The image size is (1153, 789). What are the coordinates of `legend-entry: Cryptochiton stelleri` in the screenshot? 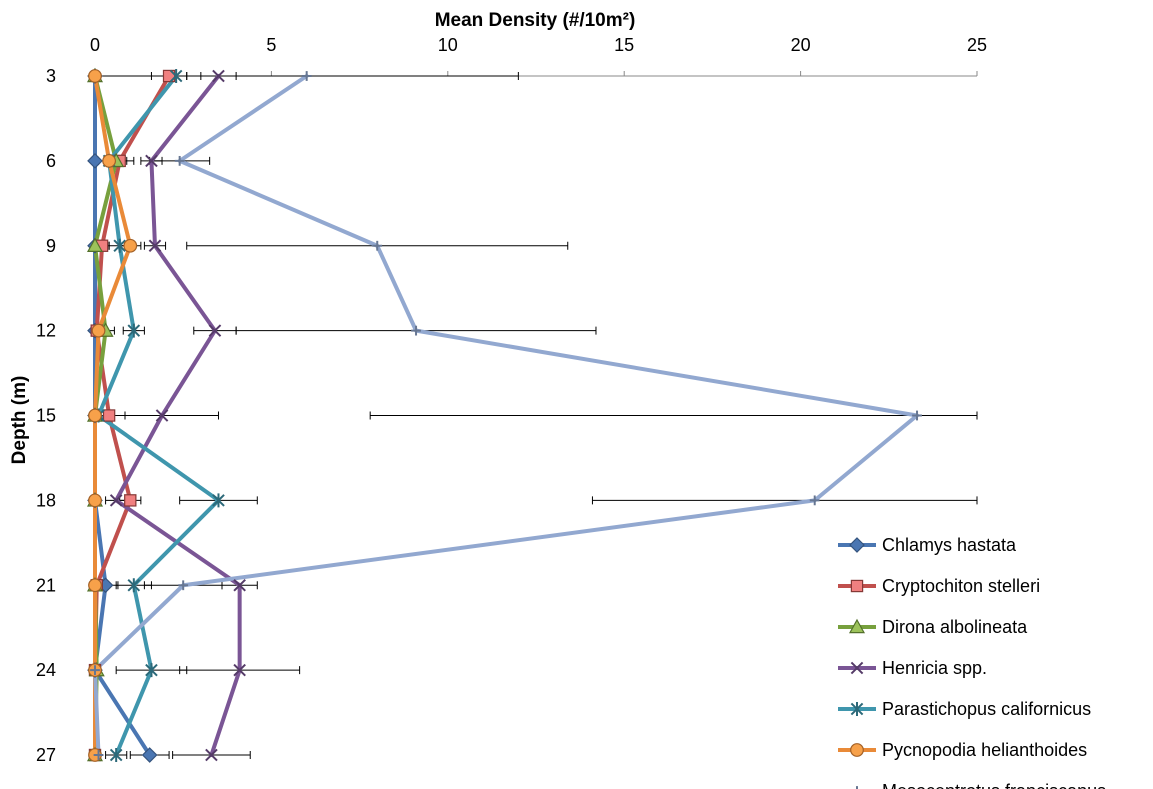 It's located at (939, 586).